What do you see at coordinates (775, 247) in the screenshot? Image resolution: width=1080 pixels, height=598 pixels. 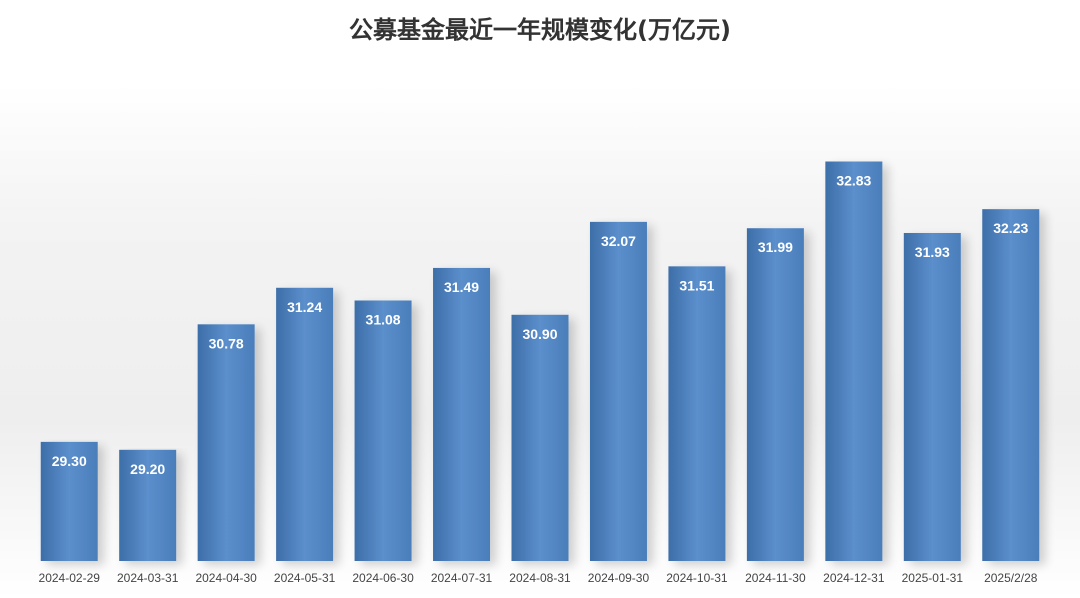 I see `data-label-2024-11-30: 31.99` at bounding box center [775, 247].